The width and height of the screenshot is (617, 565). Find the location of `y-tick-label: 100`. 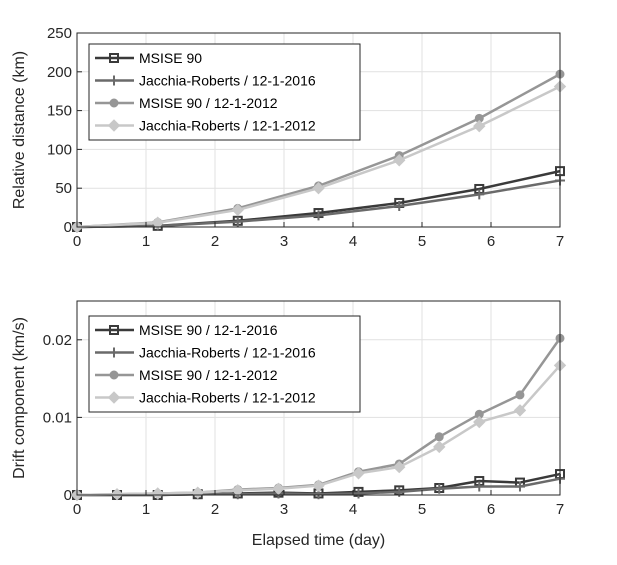

y-tick-label: 100 is located at coordinates (59, 149).